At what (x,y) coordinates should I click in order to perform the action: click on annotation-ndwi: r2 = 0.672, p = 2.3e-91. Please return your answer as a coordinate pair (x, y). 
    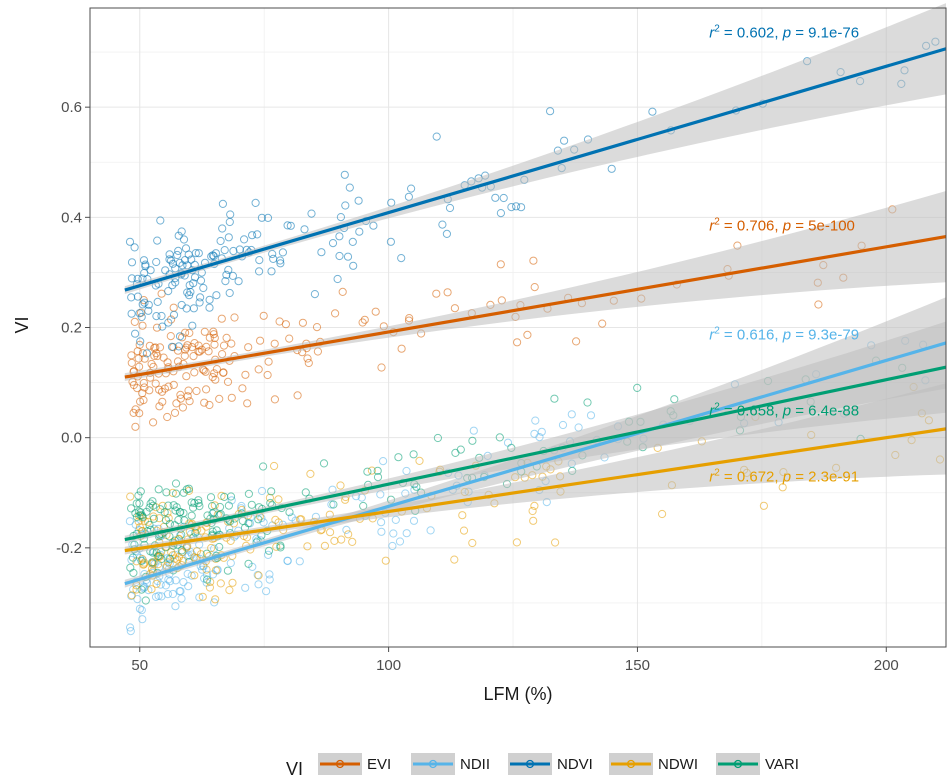
    Looking at the image, I should click on (784, 477).